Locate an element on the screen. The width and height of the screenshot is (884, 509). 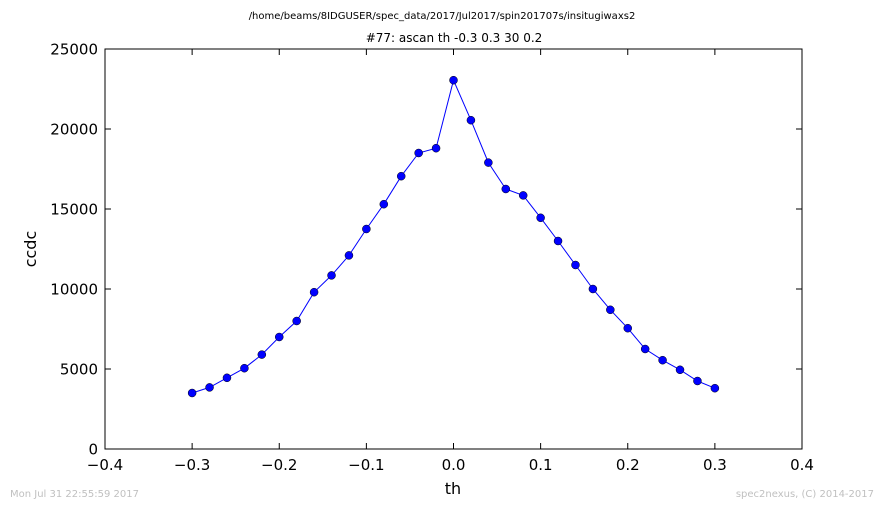
footer-credit: spec2nexus, (C) 2014-2017 is located at coordinates (804, 494).